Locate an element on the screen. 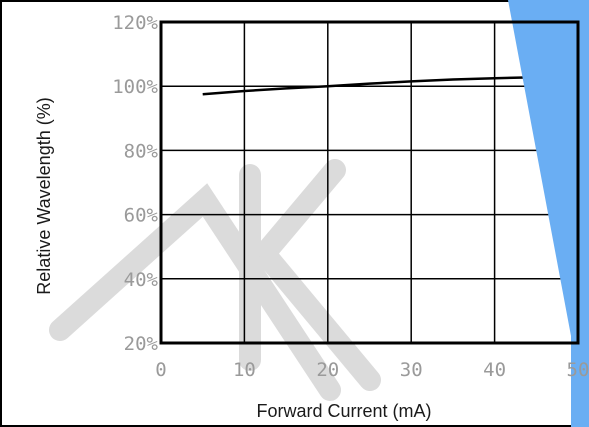  x-tick-label: 50 is located at coordinates (578, 370).